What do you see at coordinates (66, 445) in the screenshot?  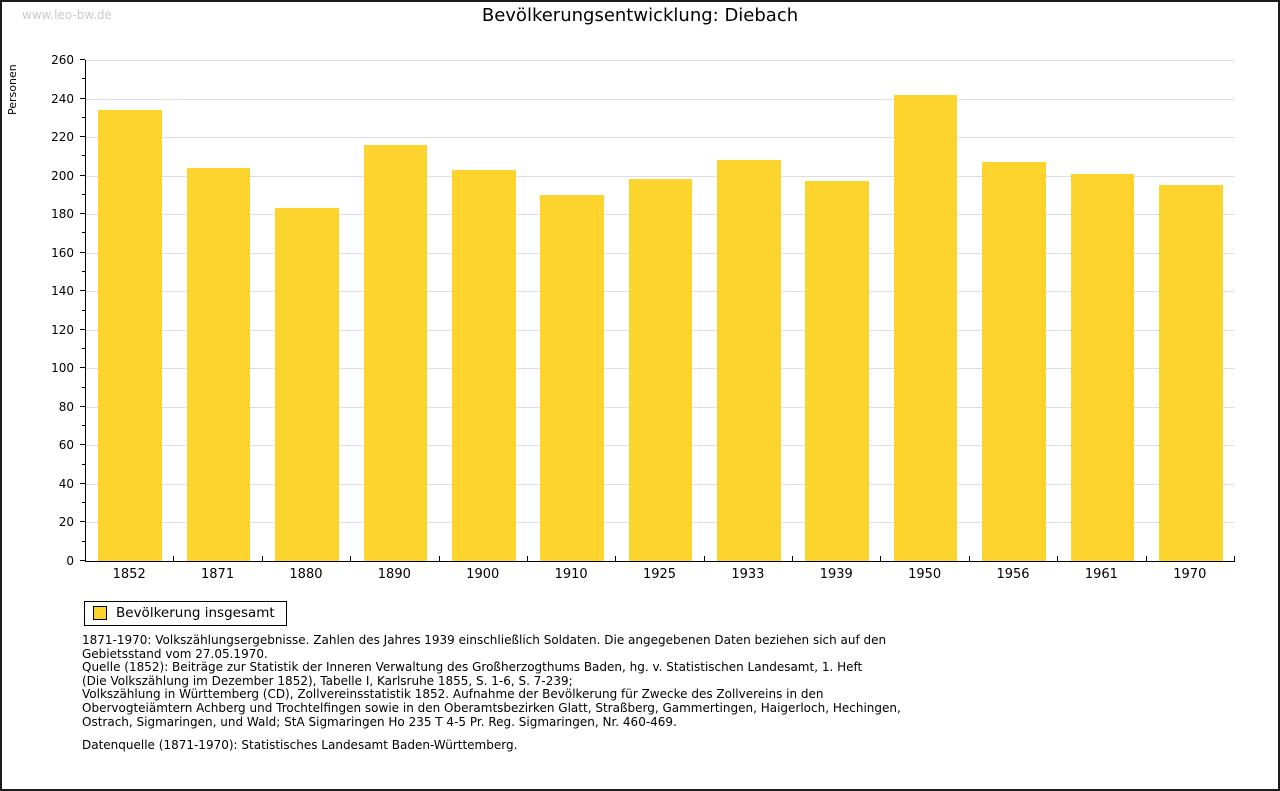 I see `y-axis-label: 60` at bounding box center [66, 445].